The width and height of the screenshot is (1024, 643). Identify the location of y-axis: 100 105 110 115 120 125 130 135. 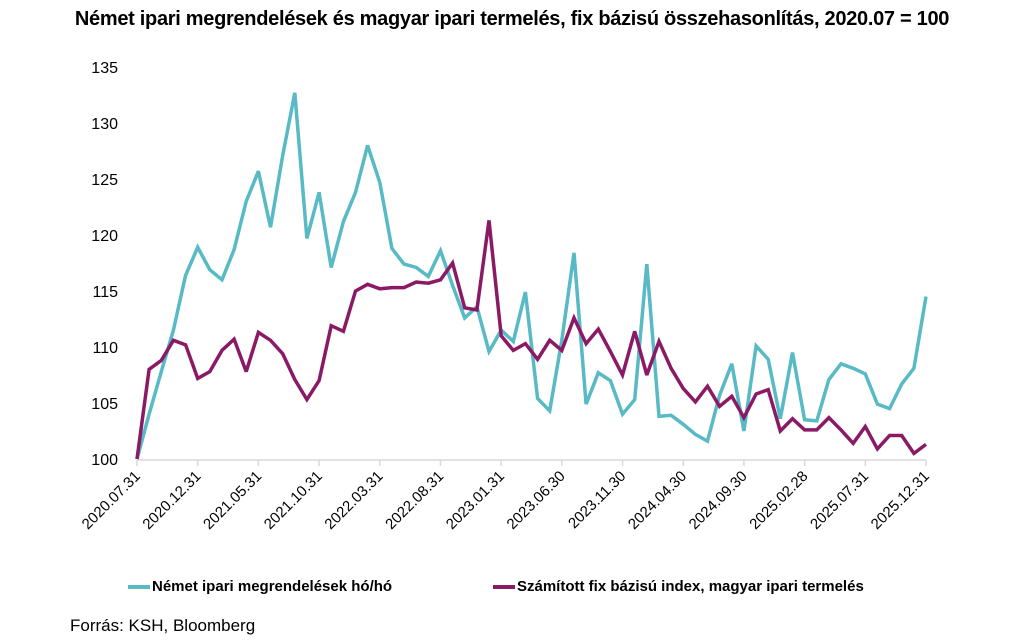
(104, 264).